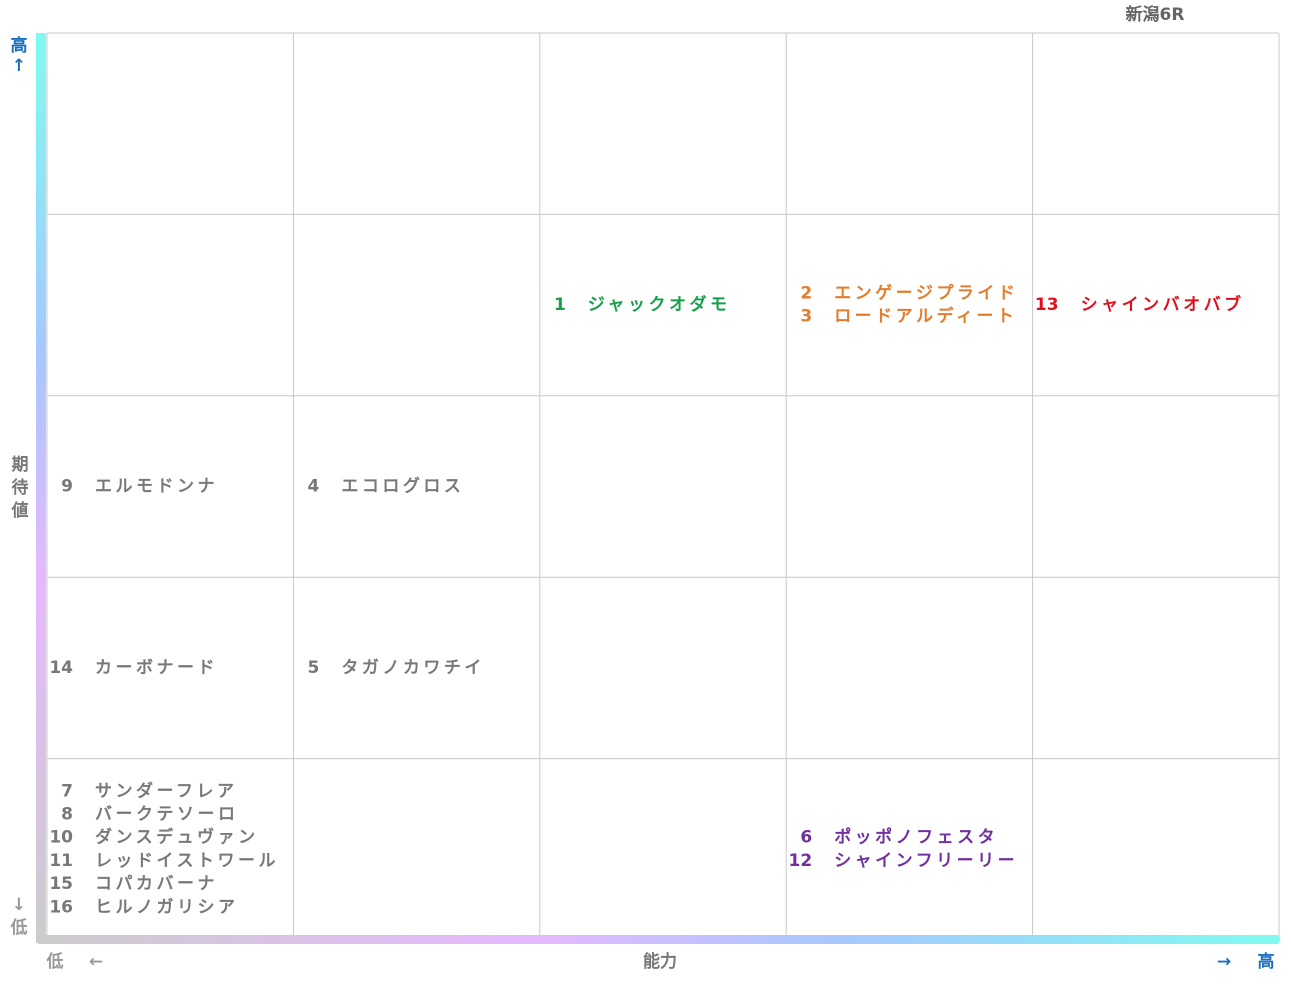 This screenshot has width=1291, height=987. I want to click on y-axis-bar, so click(41, 488).